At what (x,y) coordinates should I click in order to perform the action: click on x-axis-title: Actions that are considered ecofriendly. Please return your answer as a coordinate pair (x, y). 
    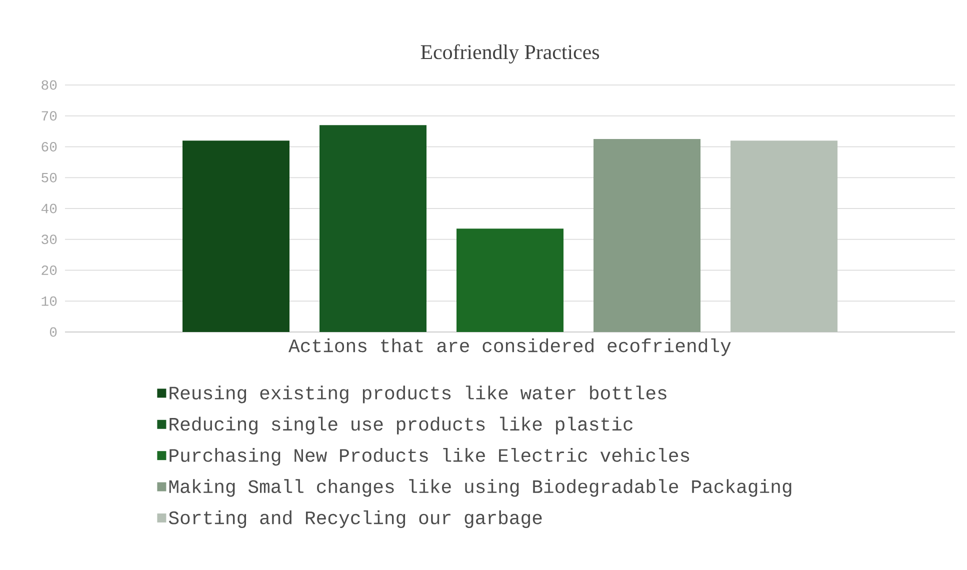
    Looking at the image, I should click on (509, 347).